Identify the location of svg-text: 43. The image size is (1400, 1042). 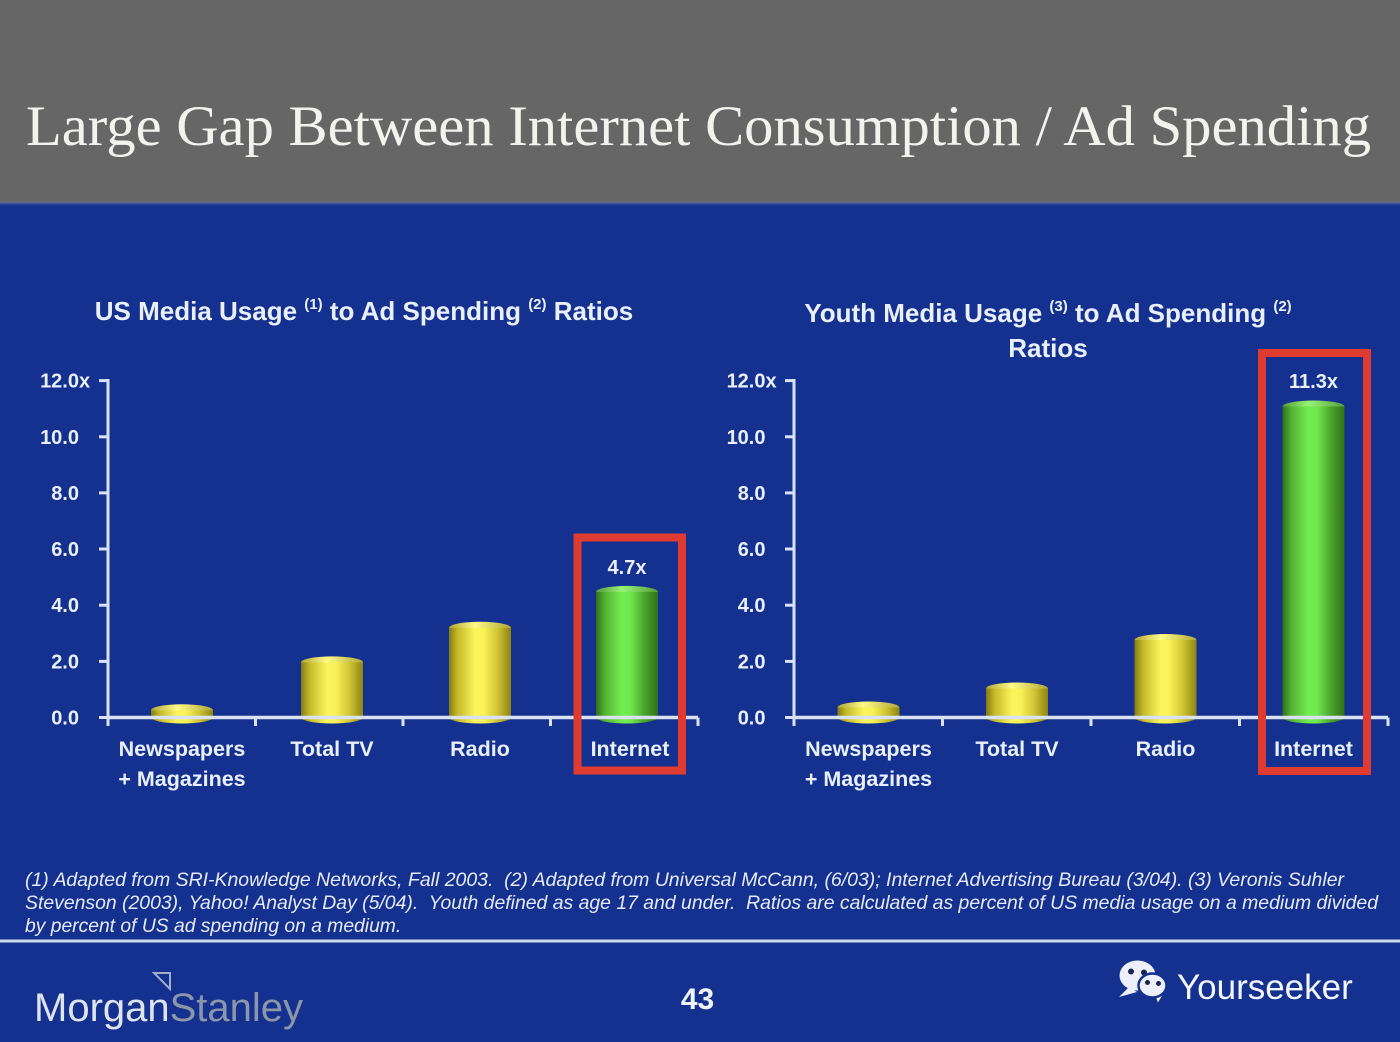
(697, 999).